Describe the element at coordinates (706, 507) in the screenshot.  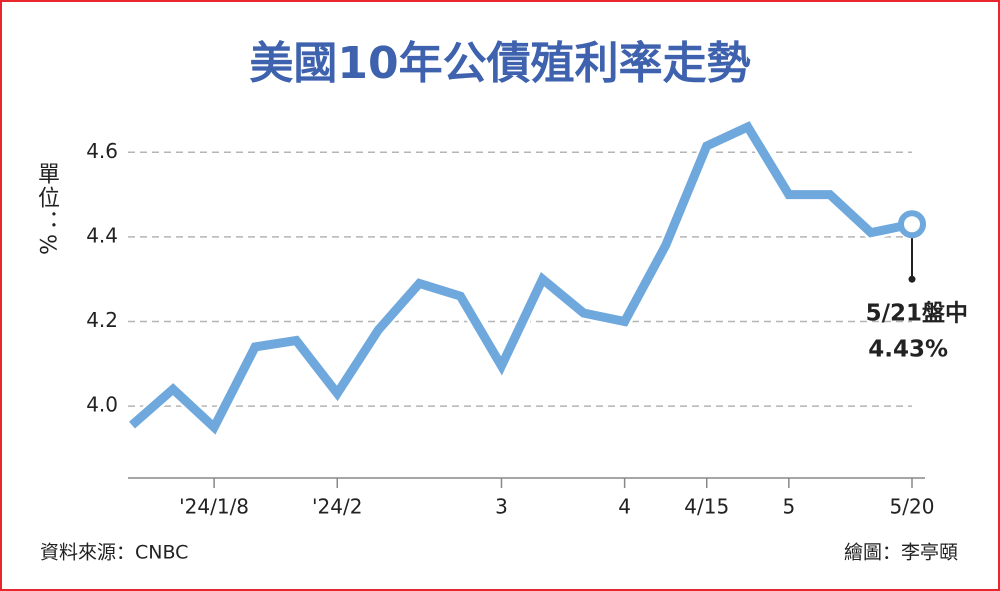
I see `x-tick-label: 4/15` at that location.